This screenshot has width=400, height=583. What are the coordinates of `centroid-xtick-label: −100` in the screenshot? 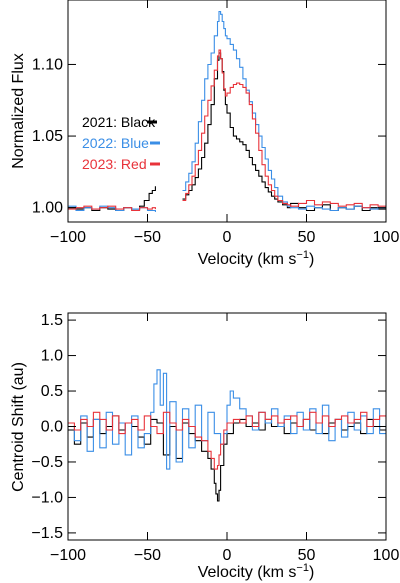 It's located at (68, 555).